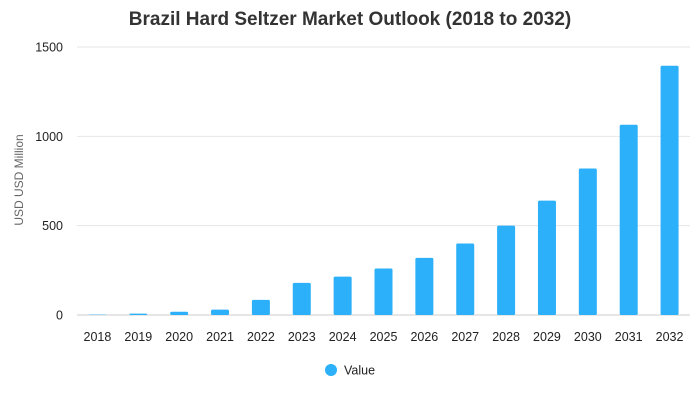 The image size is (700, 400). What do you see at coordinates (669, 190) in the screenshot?
I see `bar-2032` at bounding box center [669, 190].